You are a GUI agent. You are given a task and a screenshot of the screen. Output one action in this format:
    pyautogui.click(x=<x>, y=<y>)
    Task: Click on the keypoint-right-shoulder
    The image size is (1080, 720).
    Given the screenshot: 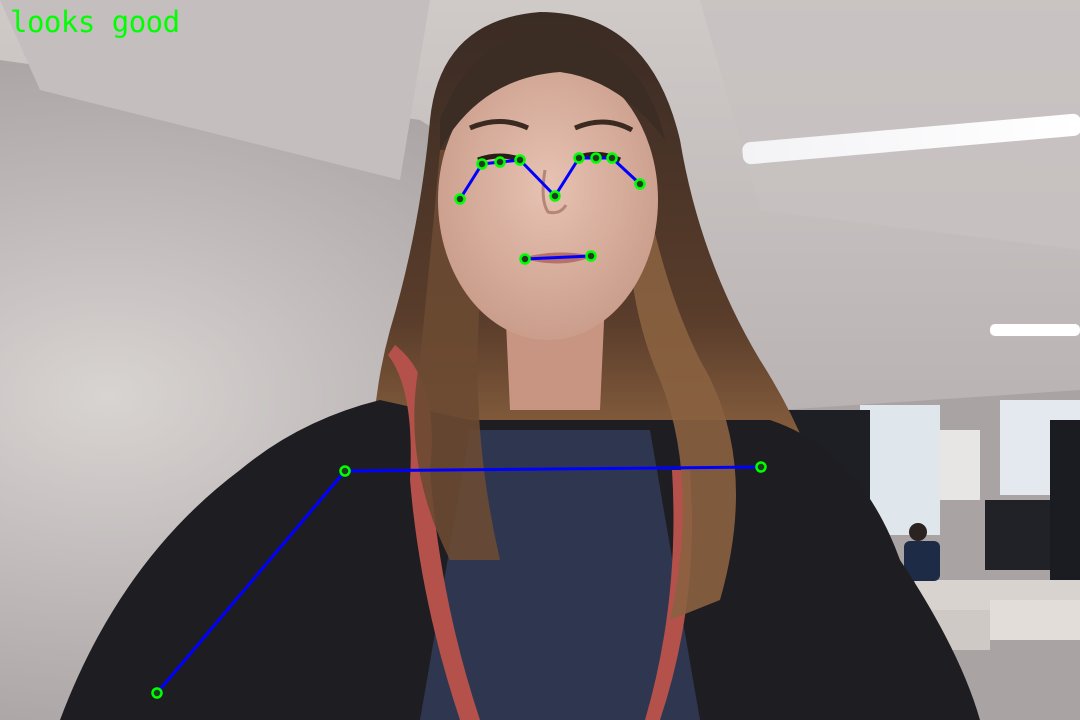 What is the action you would take?
    pyautogui.click(x=761, y=467)
    